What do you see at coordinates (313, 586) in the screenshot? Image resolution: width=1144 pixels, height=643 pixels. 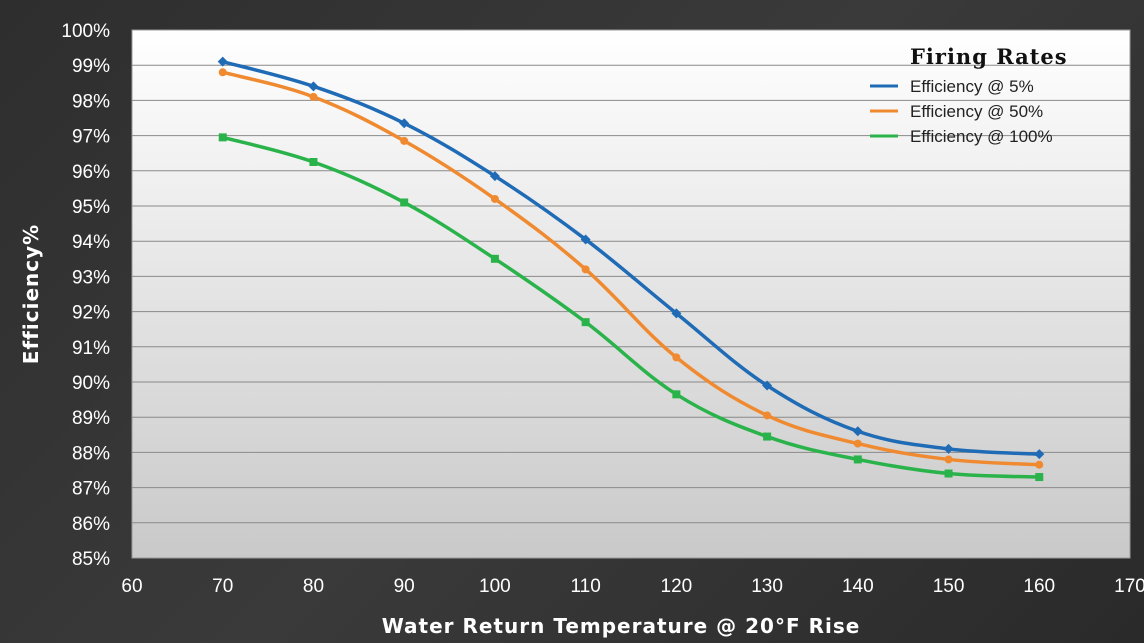 I see `x-tick-label: 80` at bounding box center [313, 586].